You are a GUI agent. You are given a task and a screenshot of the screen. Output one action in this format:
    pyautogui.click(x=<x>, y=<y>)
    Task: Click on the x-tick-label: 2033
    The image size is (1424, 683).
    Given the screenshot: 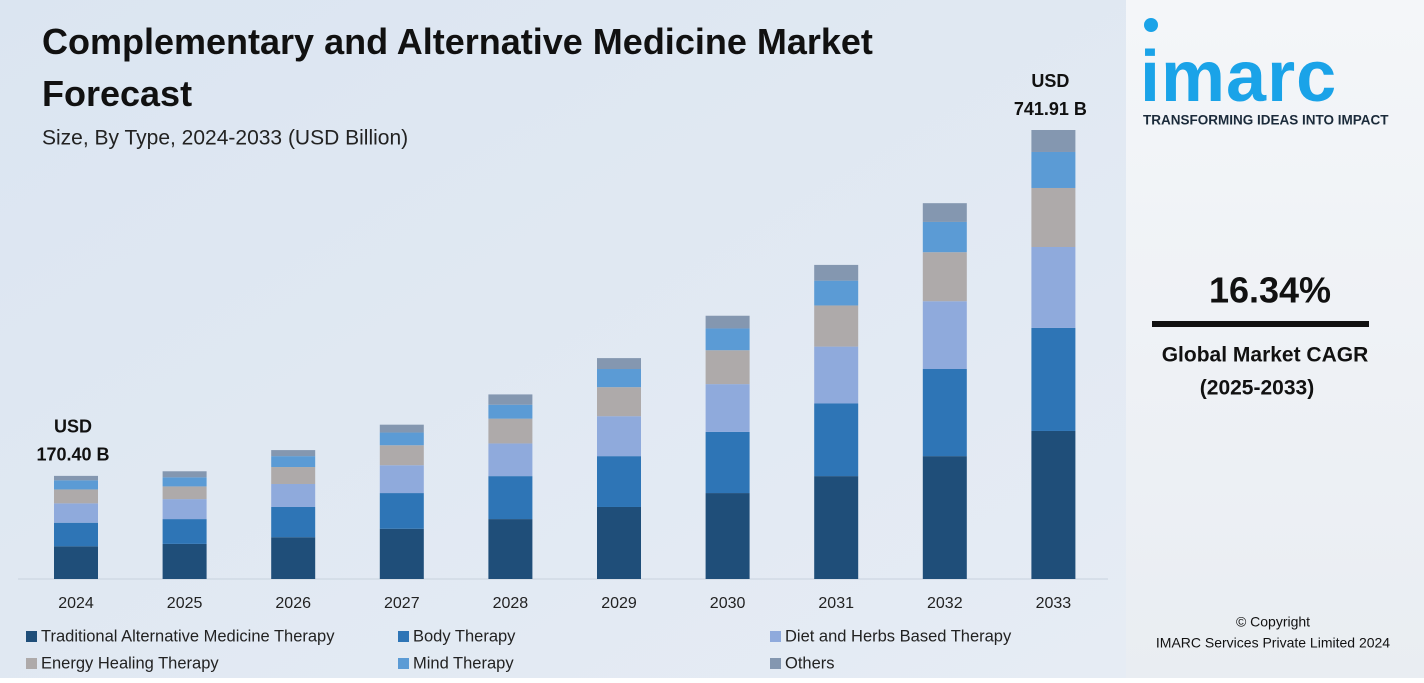 What is the action you would take?
    pyautogui.click(x=1054, y=603)
    